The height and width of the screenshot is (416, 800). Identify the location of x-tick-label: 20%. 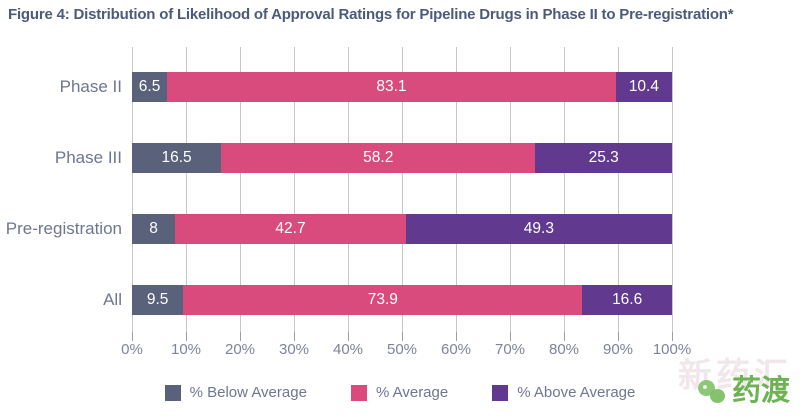
(240, 349).